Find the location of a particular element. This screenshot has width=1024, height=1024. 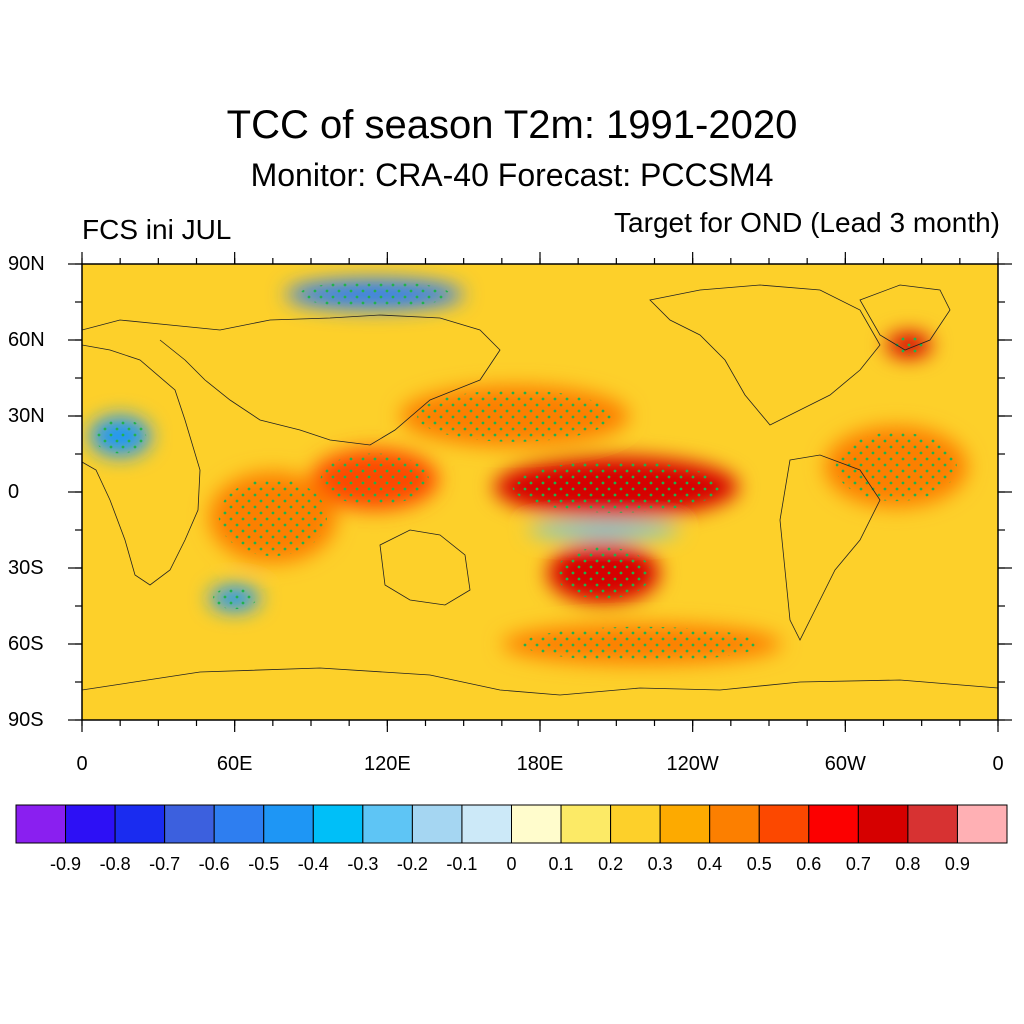

target-season-label: Target for OND (Lead 3 month) is located at coordinates (807, 222).